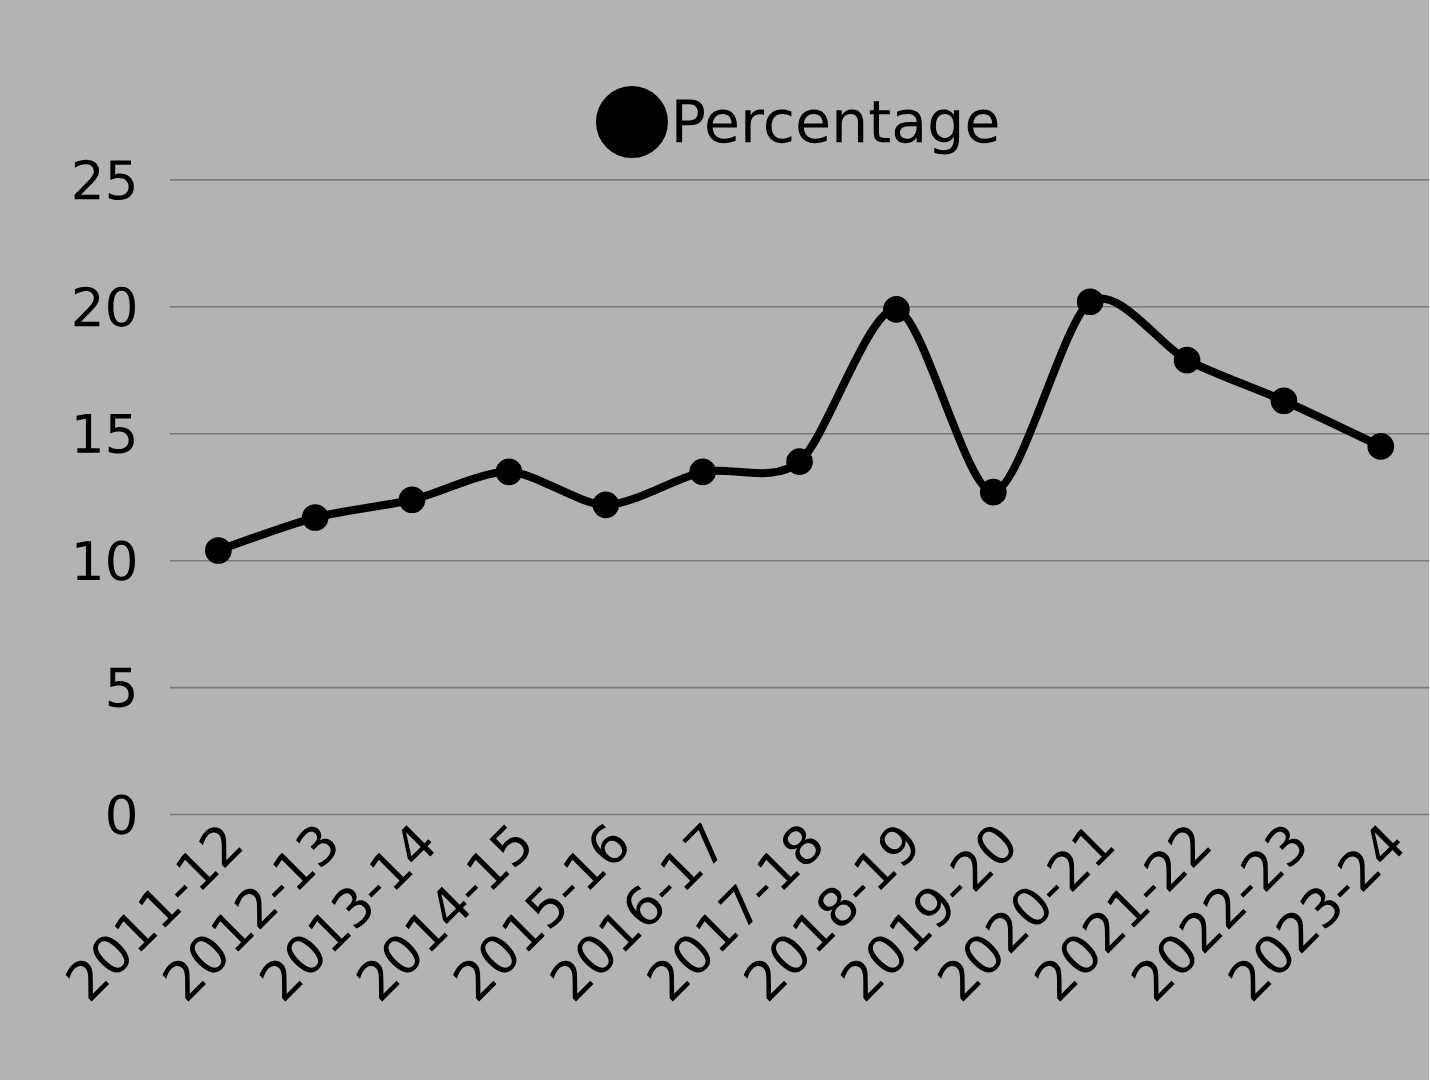  I want to click on y-tick-label: 5, so click(121, 687).